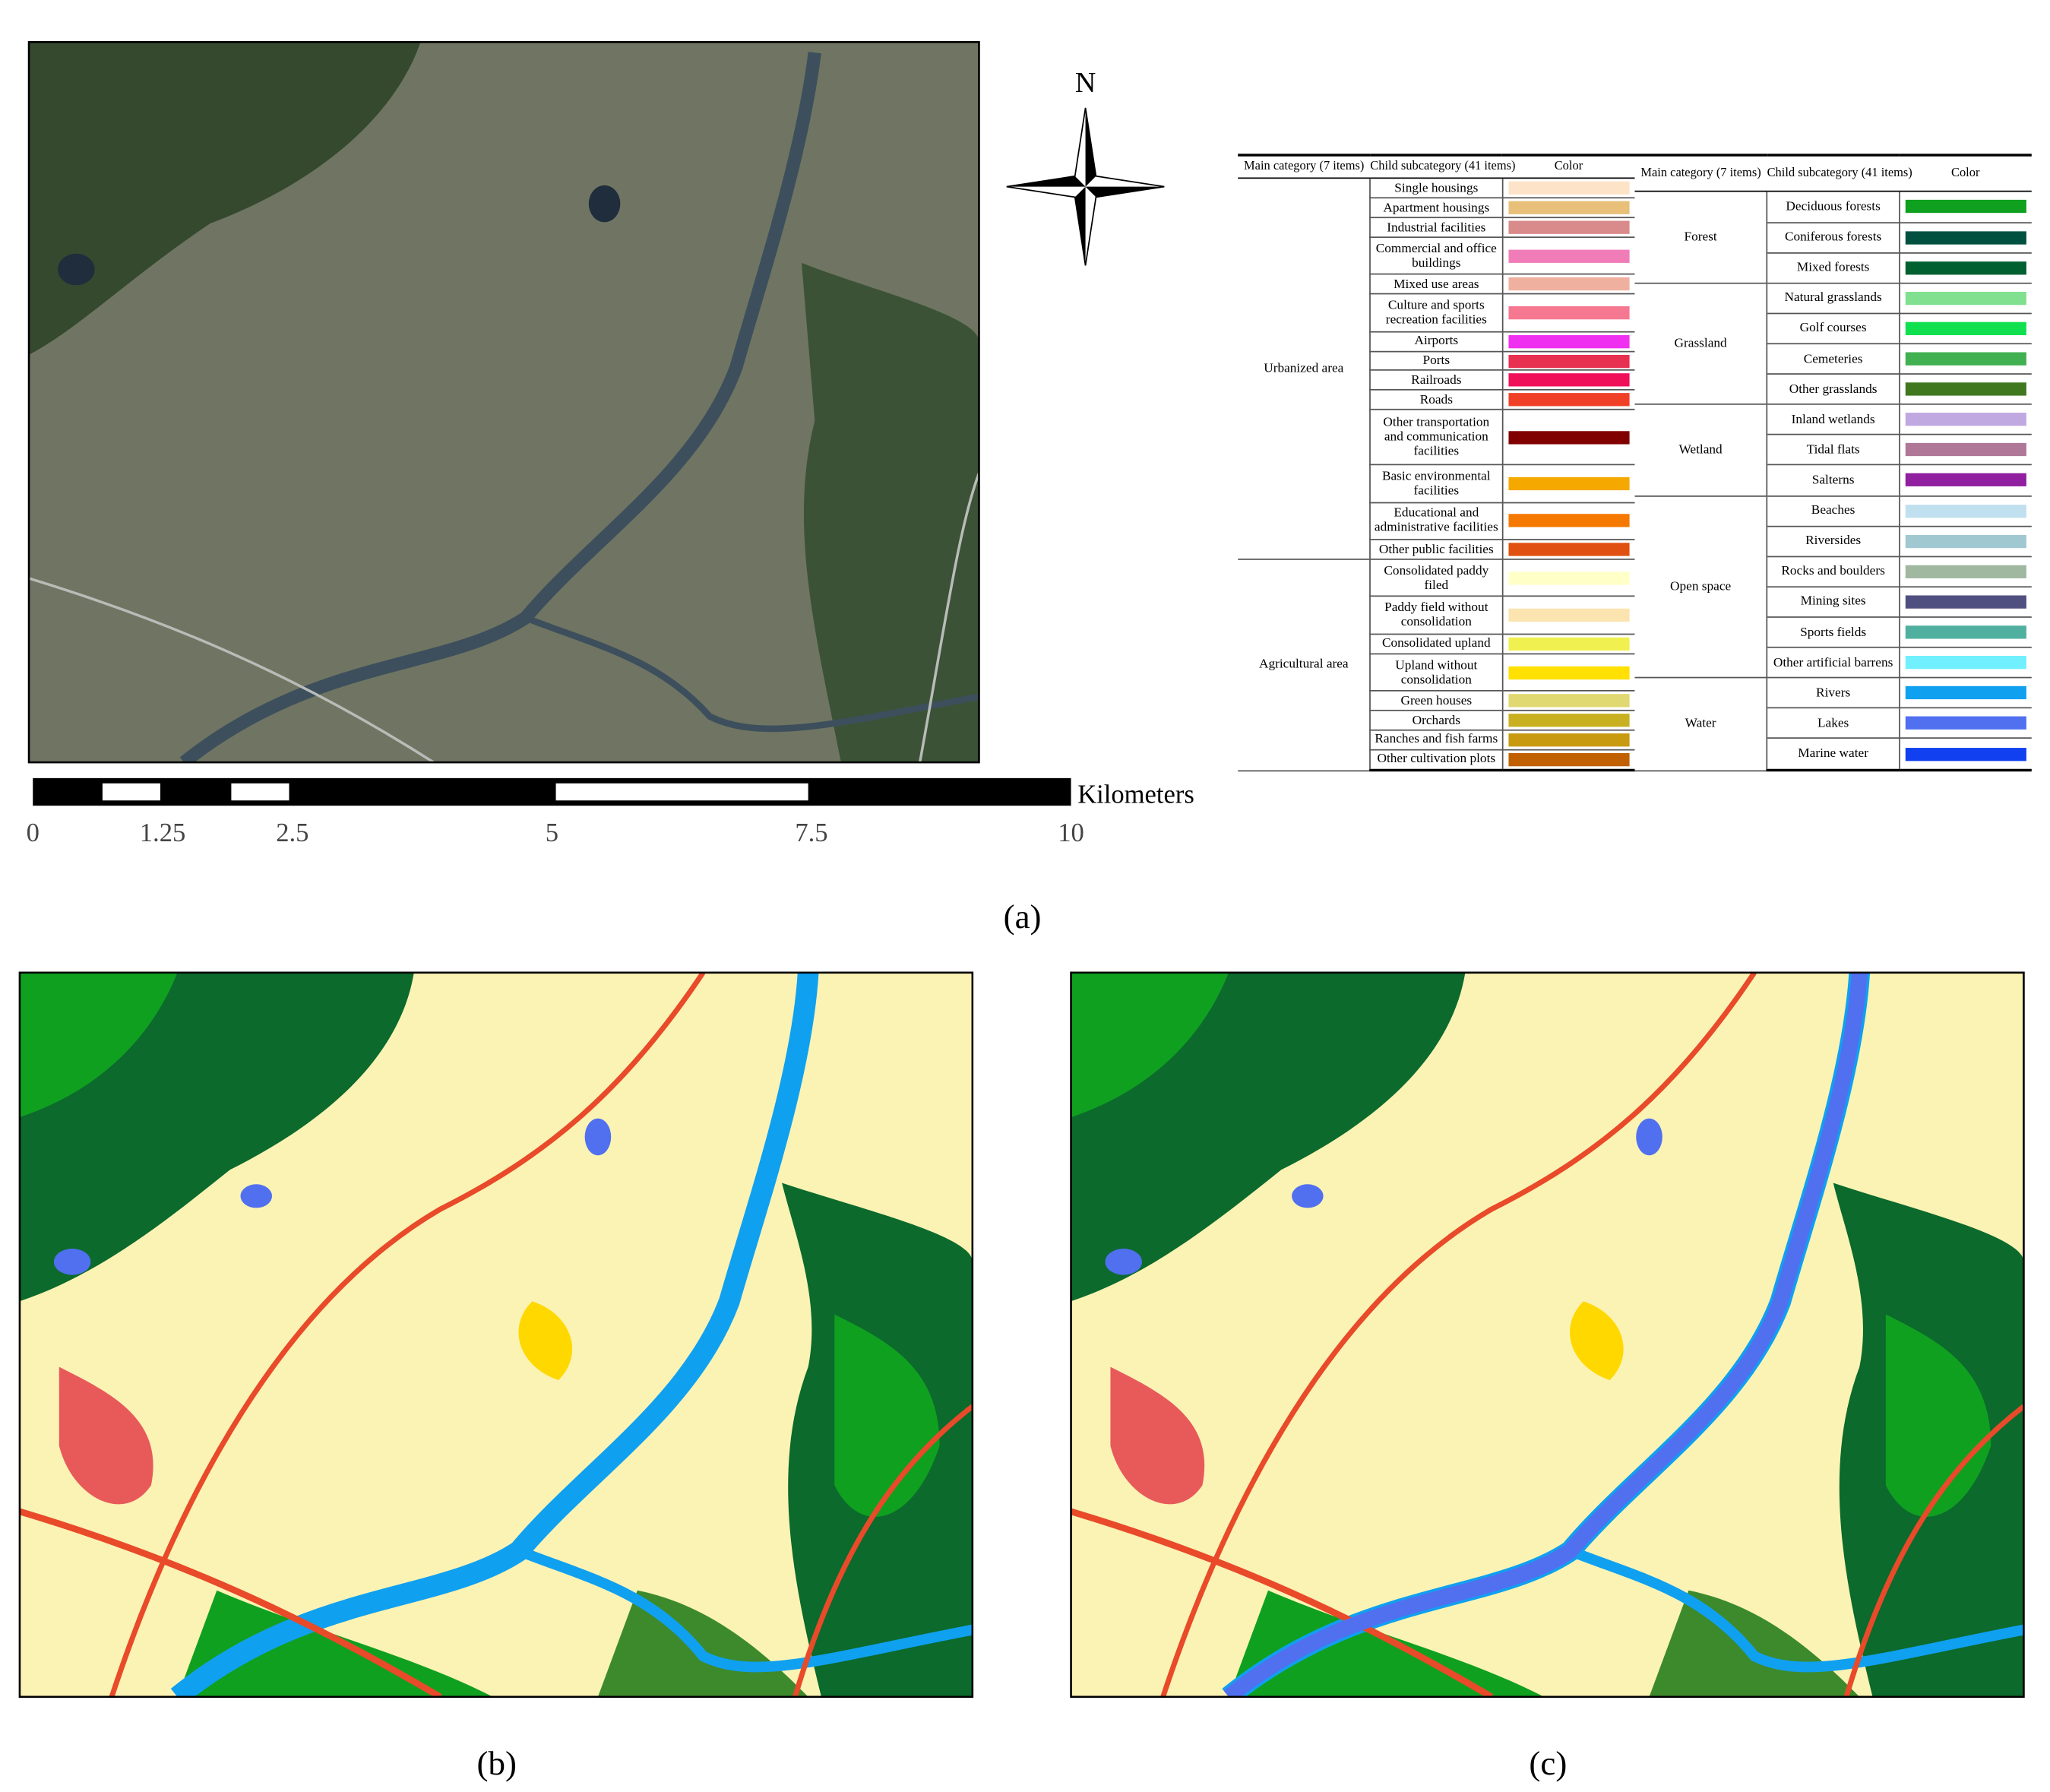 The height and width of the screenshot is (1792, 2050). I want to click on legend-row: Commercial and office buildings, so click(1437, 256).